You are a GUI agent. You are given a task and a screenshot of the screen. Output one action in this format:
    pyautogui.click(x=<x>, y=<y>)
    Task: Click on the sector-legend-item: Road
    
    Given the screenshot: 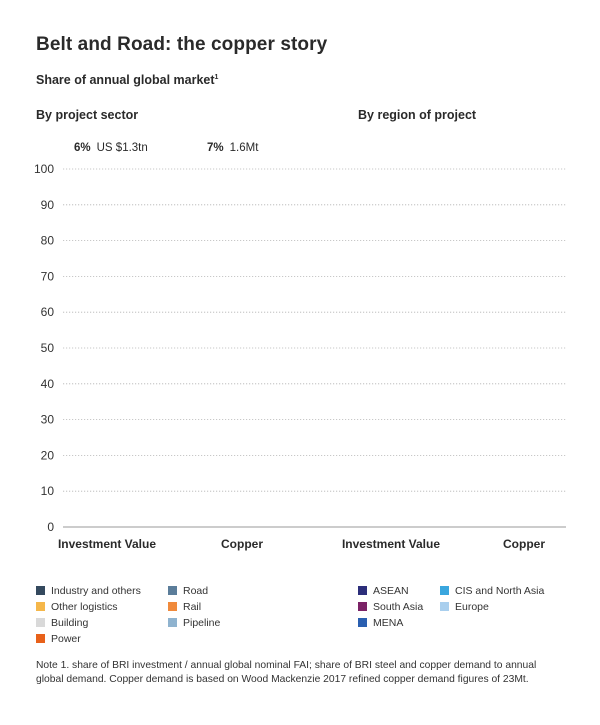 What is the action you would take?
    pyautogui.click(x=188, y=591)
    